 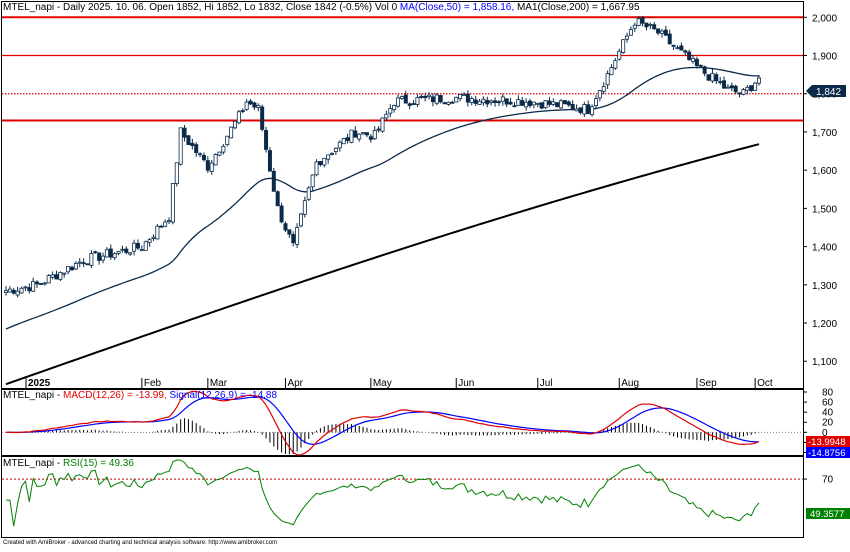 I want to click on date-tick-label: Jul, so click(x=546, y=383).